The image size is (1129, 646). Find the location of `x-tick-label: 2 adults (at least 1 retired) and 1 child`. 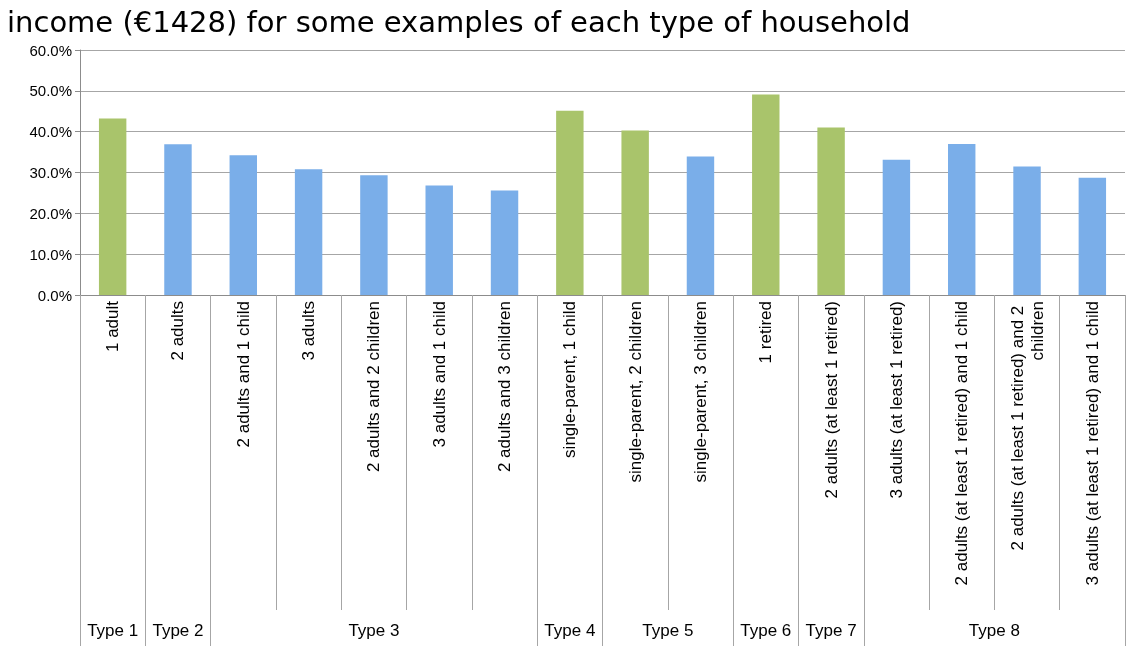

x-tick-label: 2 adults (at least 1 retired) and 1 child is located at coordinates (962, 443).